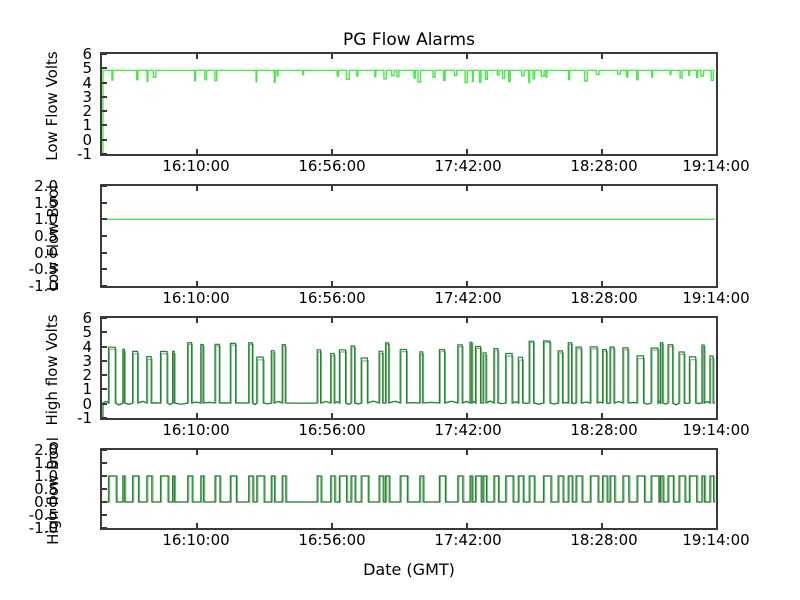  What do you see at coordinates (716, 298) in the screenshot?
I see `xtick-panel1-4: 19:14:00` at bounding box center [716, 298].